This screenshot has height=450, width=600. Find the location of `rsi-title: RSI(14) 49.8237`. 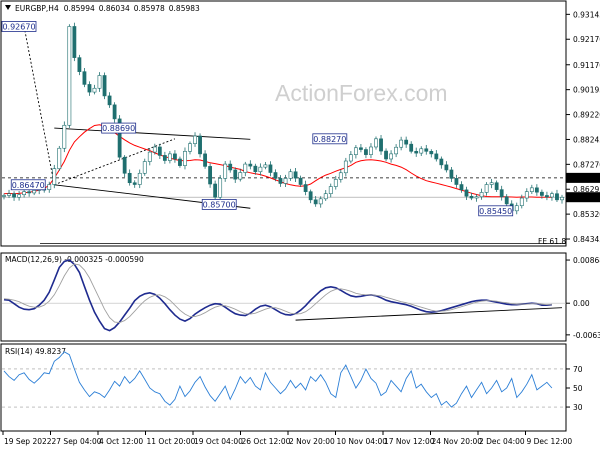

rsi-title: RSI(14) 49.8237 is located at coordinates (35, 351).